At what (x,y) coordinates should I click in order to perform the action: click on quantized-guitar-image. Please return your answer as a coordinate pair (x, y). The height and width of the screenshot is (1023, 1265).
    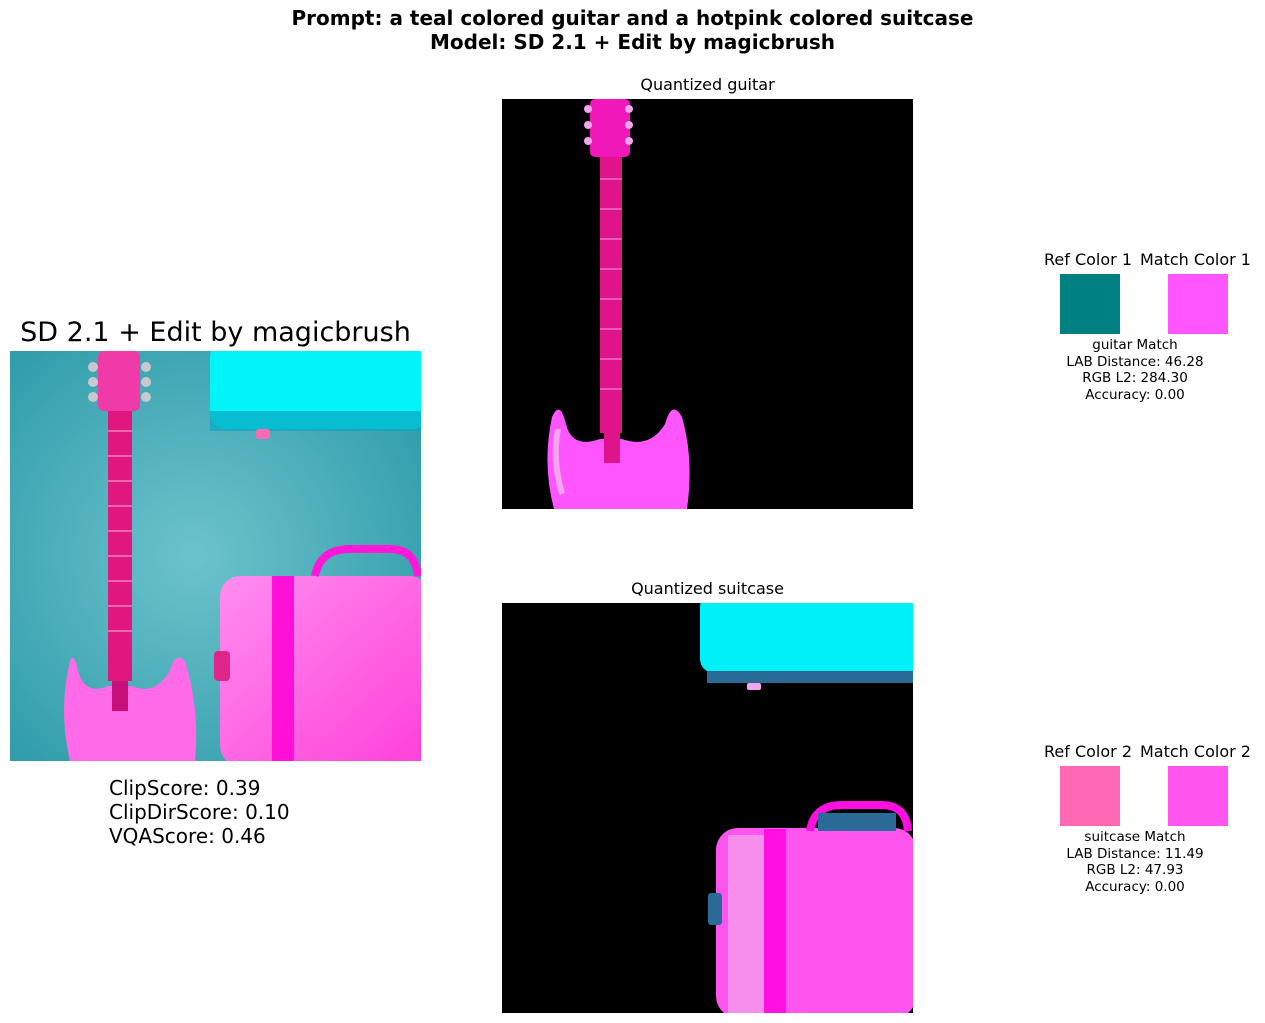
    Looking at the image, I should click on (707, 304).